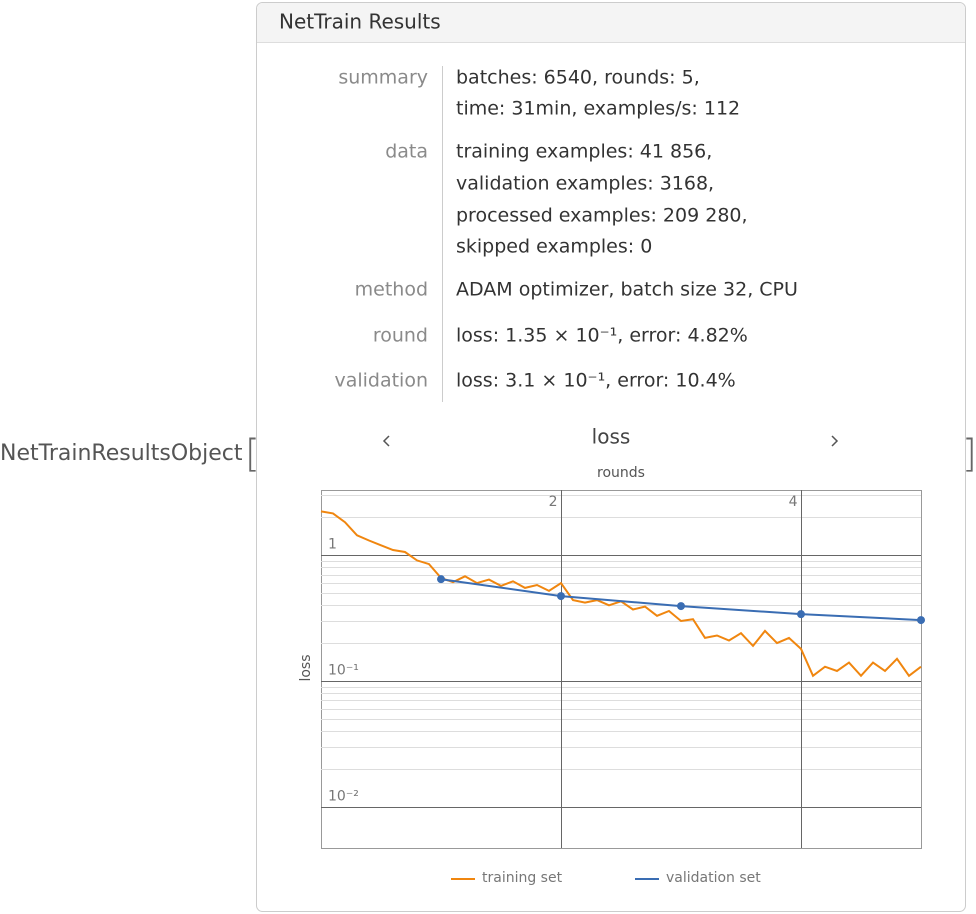  What do you see at coordinates (554, 247) in the screenshot?
I see `row-value: skipped examples: 0` at bounding box center [554, 247].